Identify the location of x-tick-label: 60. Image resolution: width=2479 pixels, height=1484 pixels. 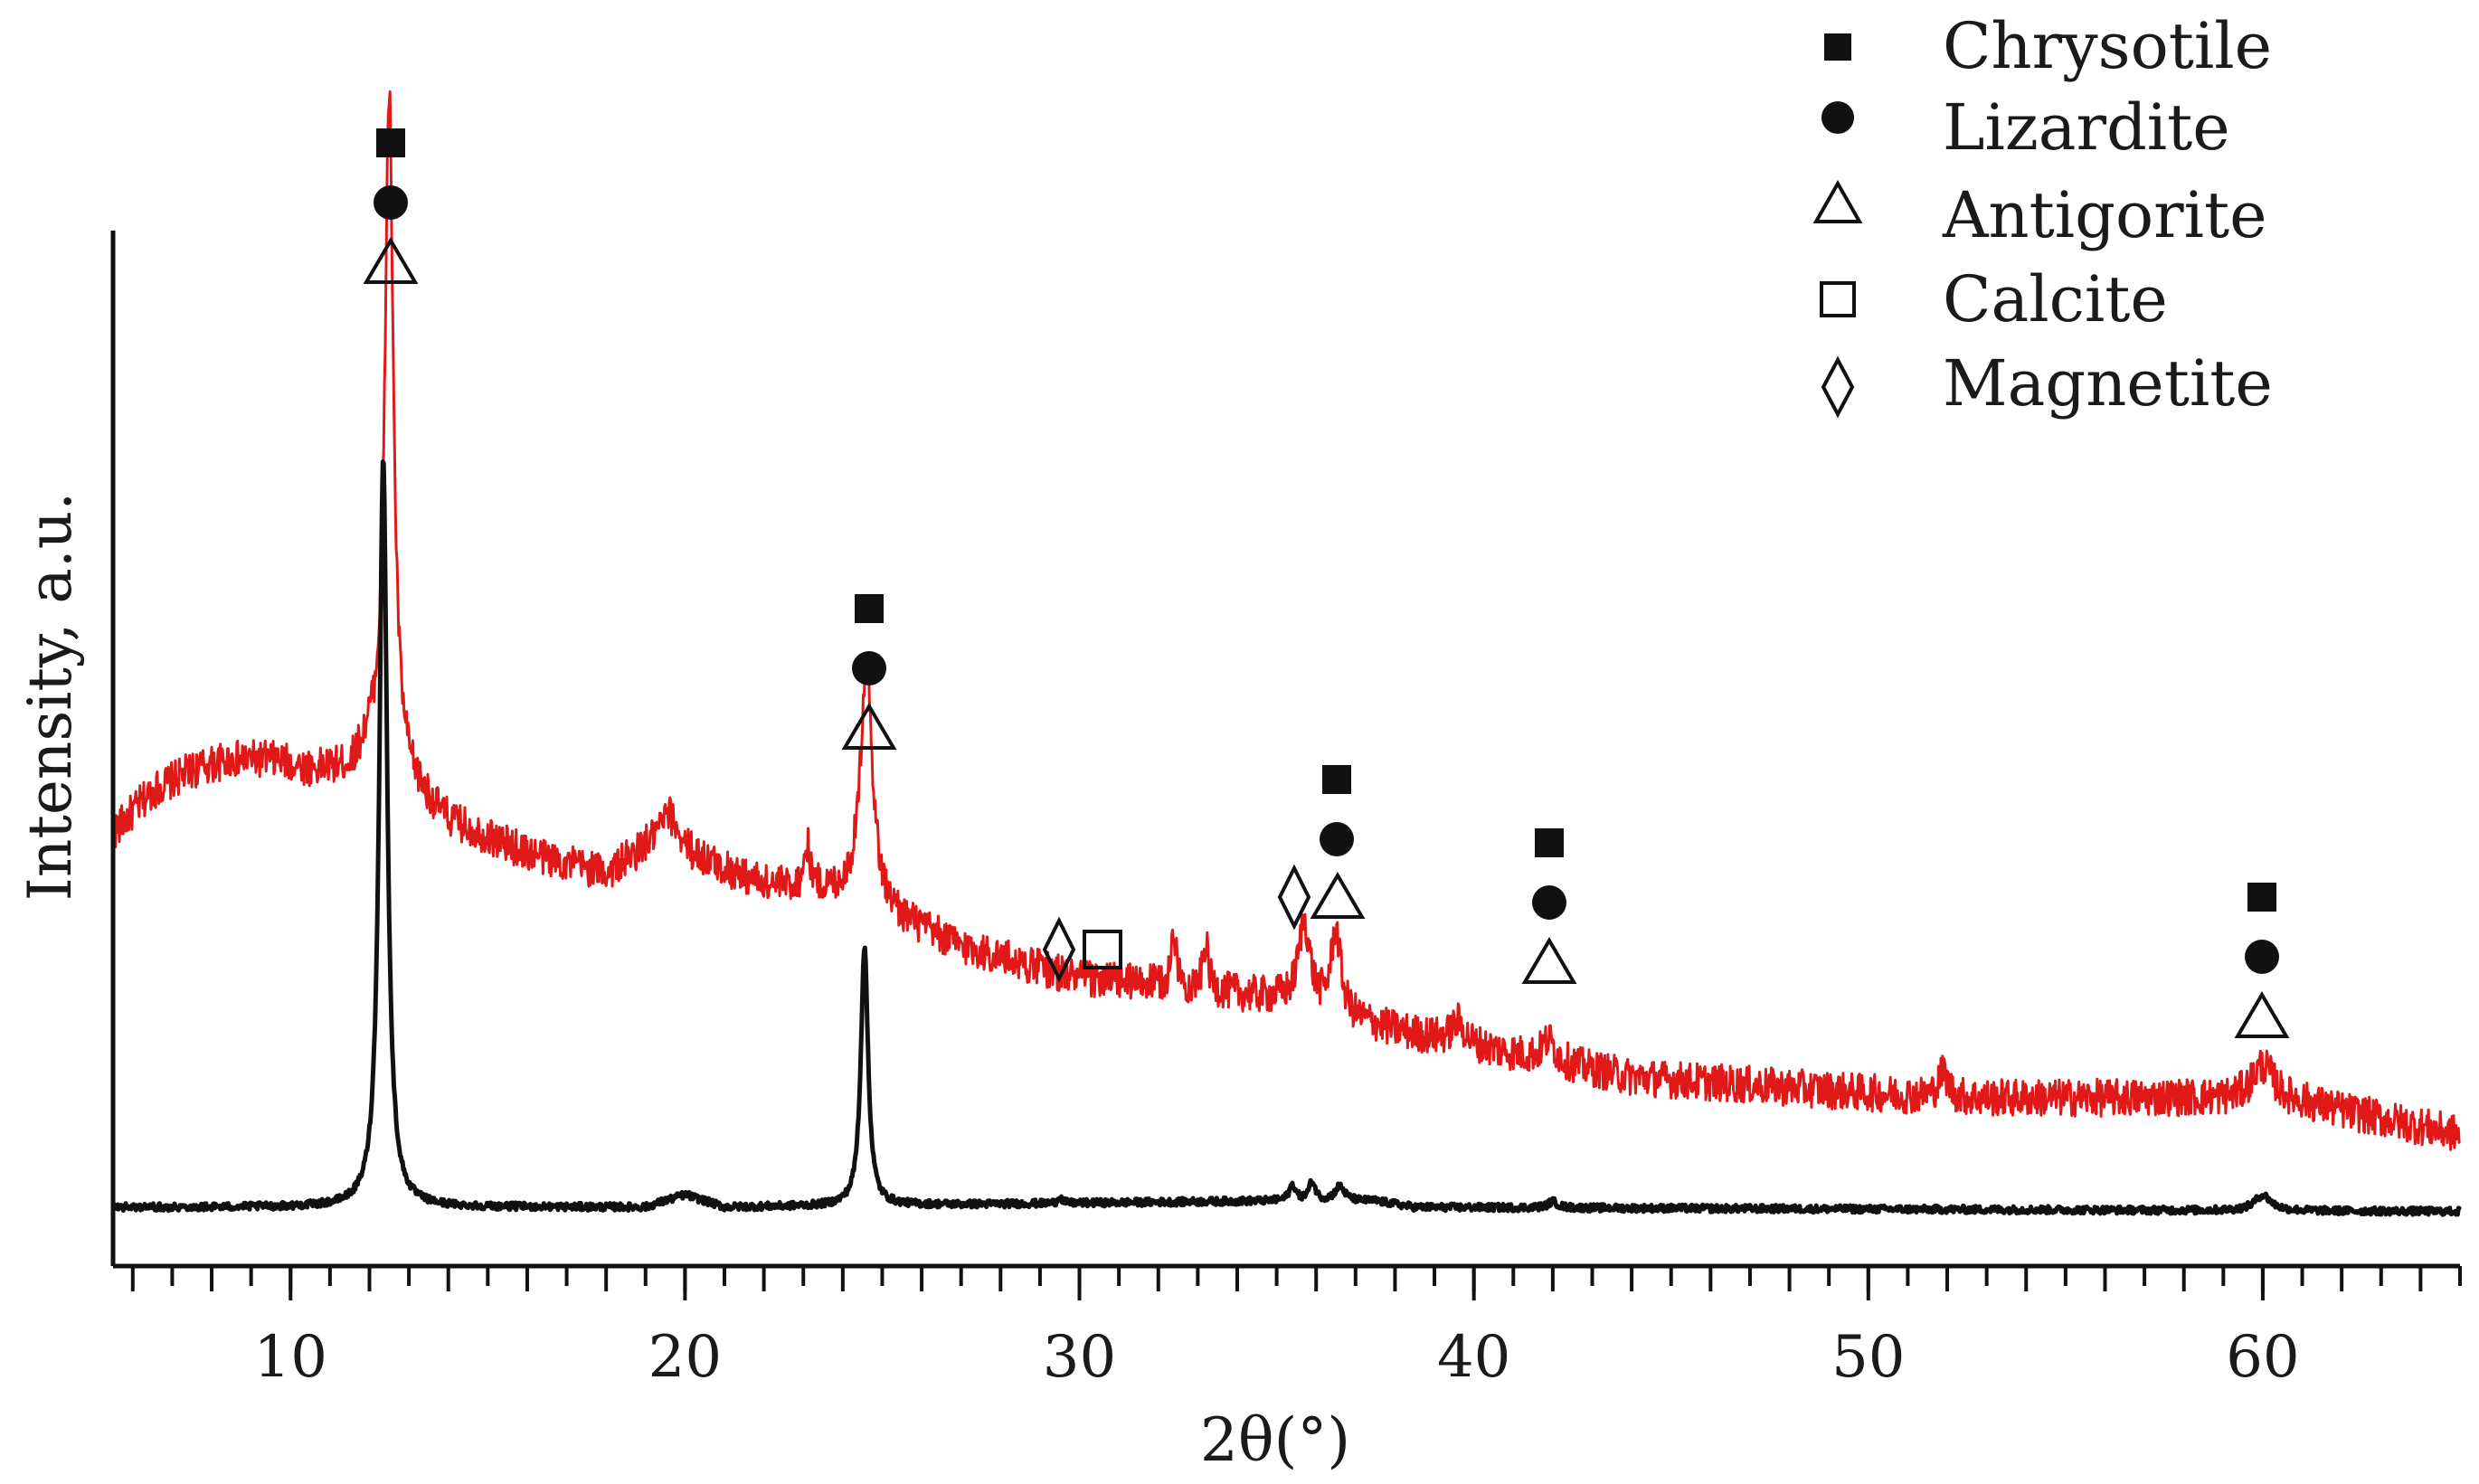
(2262, 1357).